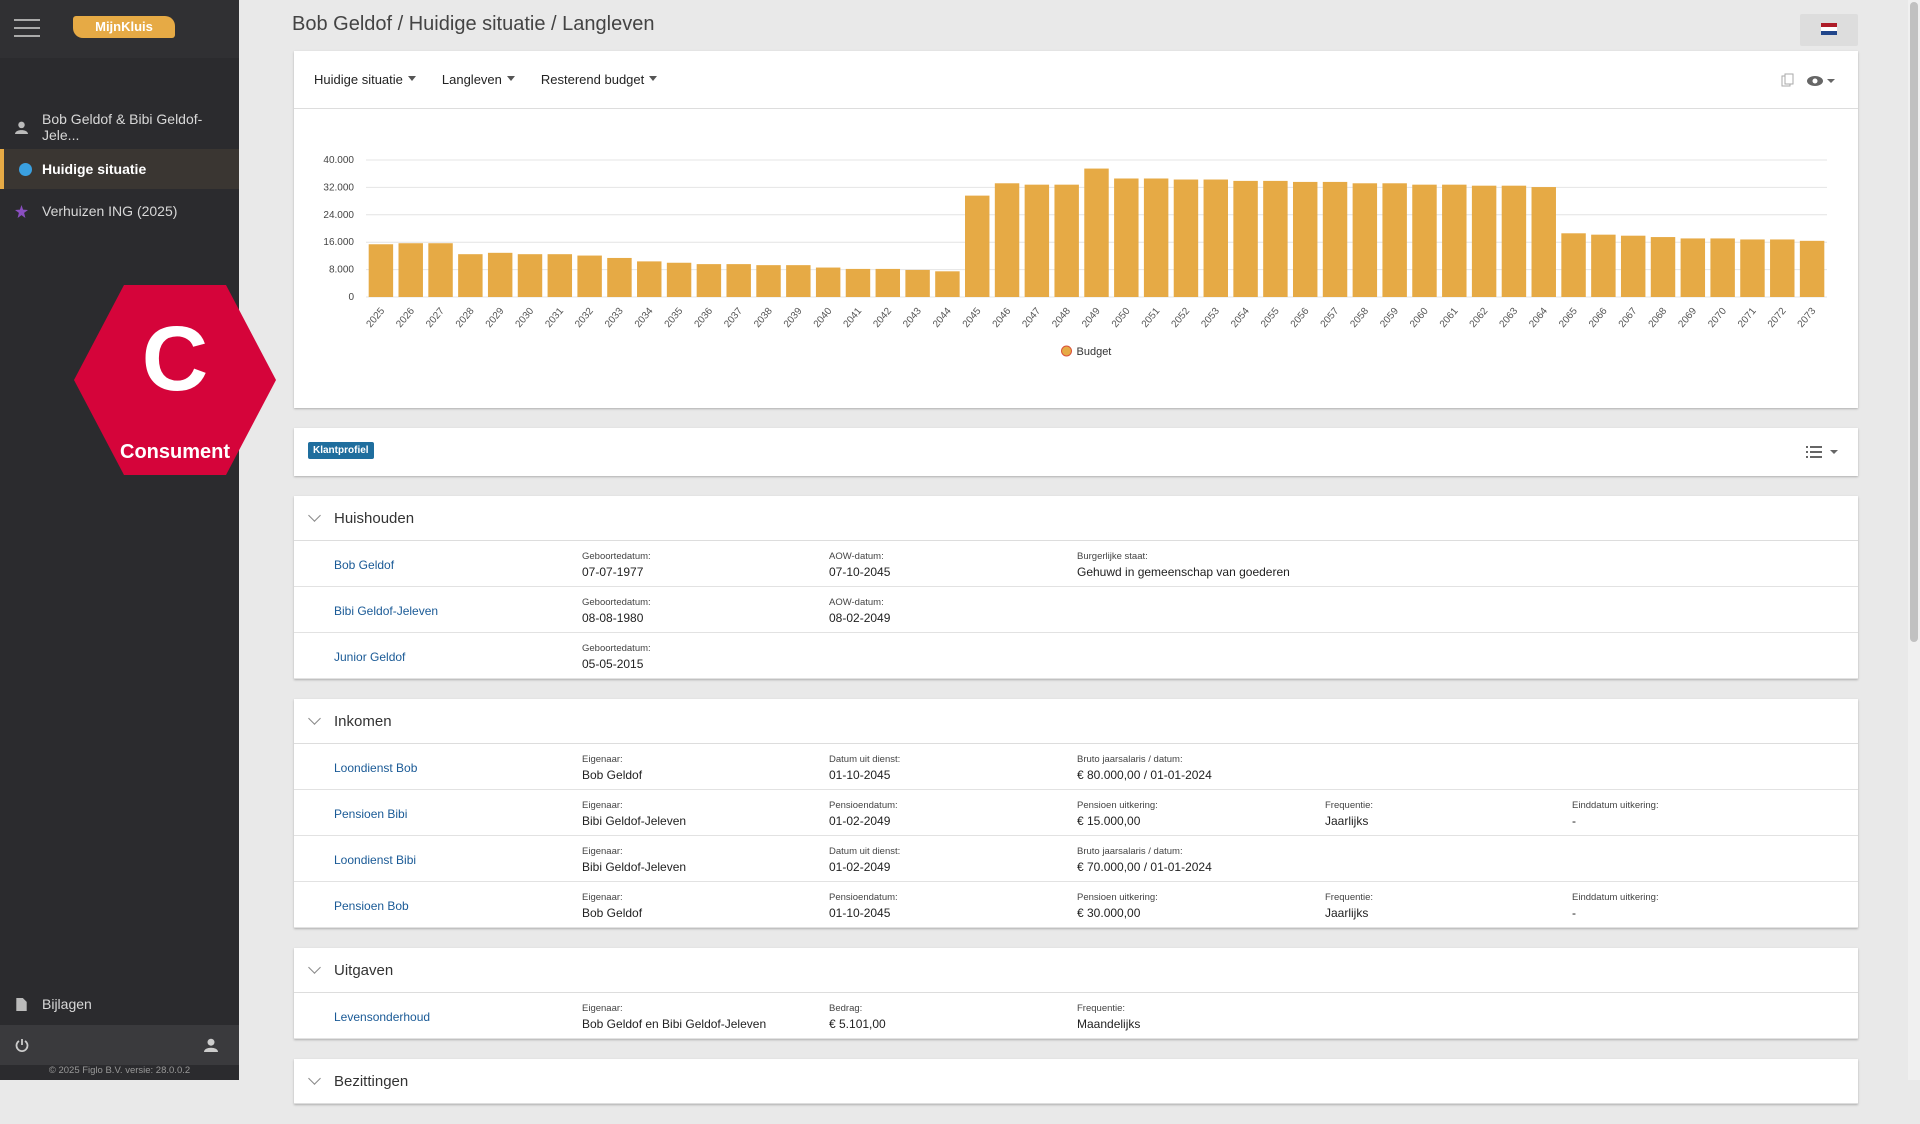  Describe the element at coordinates (435, 318) in the screenshot. I see `x-tick-label: 2027` at that location.